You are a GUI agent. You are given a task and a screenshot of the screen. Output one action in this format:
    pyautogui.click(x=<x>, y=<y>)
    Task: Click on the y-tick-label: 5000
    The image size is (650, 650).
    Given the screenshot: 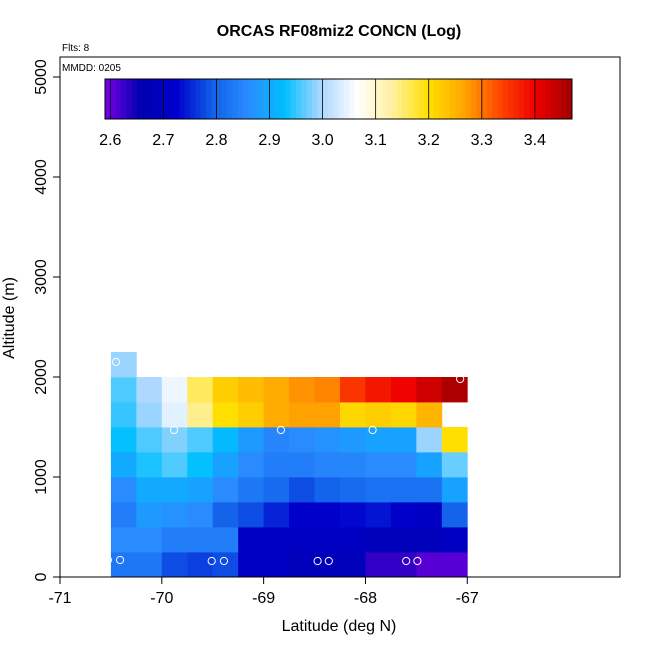 What is the action you would take?
    pyautogui.click(x=41, y=77)
    